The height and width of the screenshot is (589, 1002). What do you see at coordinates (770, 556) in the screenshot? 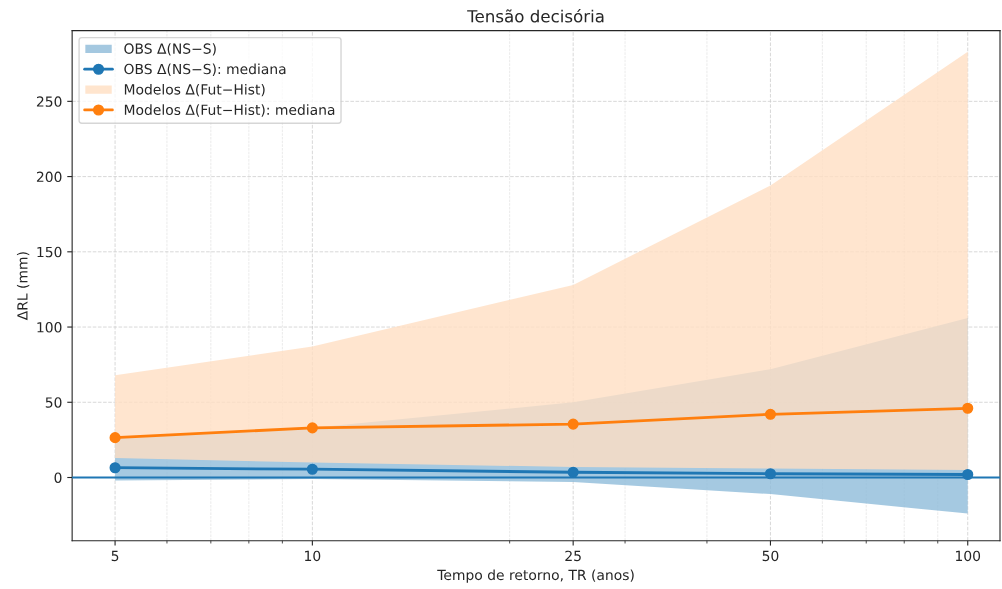
I see `x-tick-label: 50` at bounding box center [770, 556].